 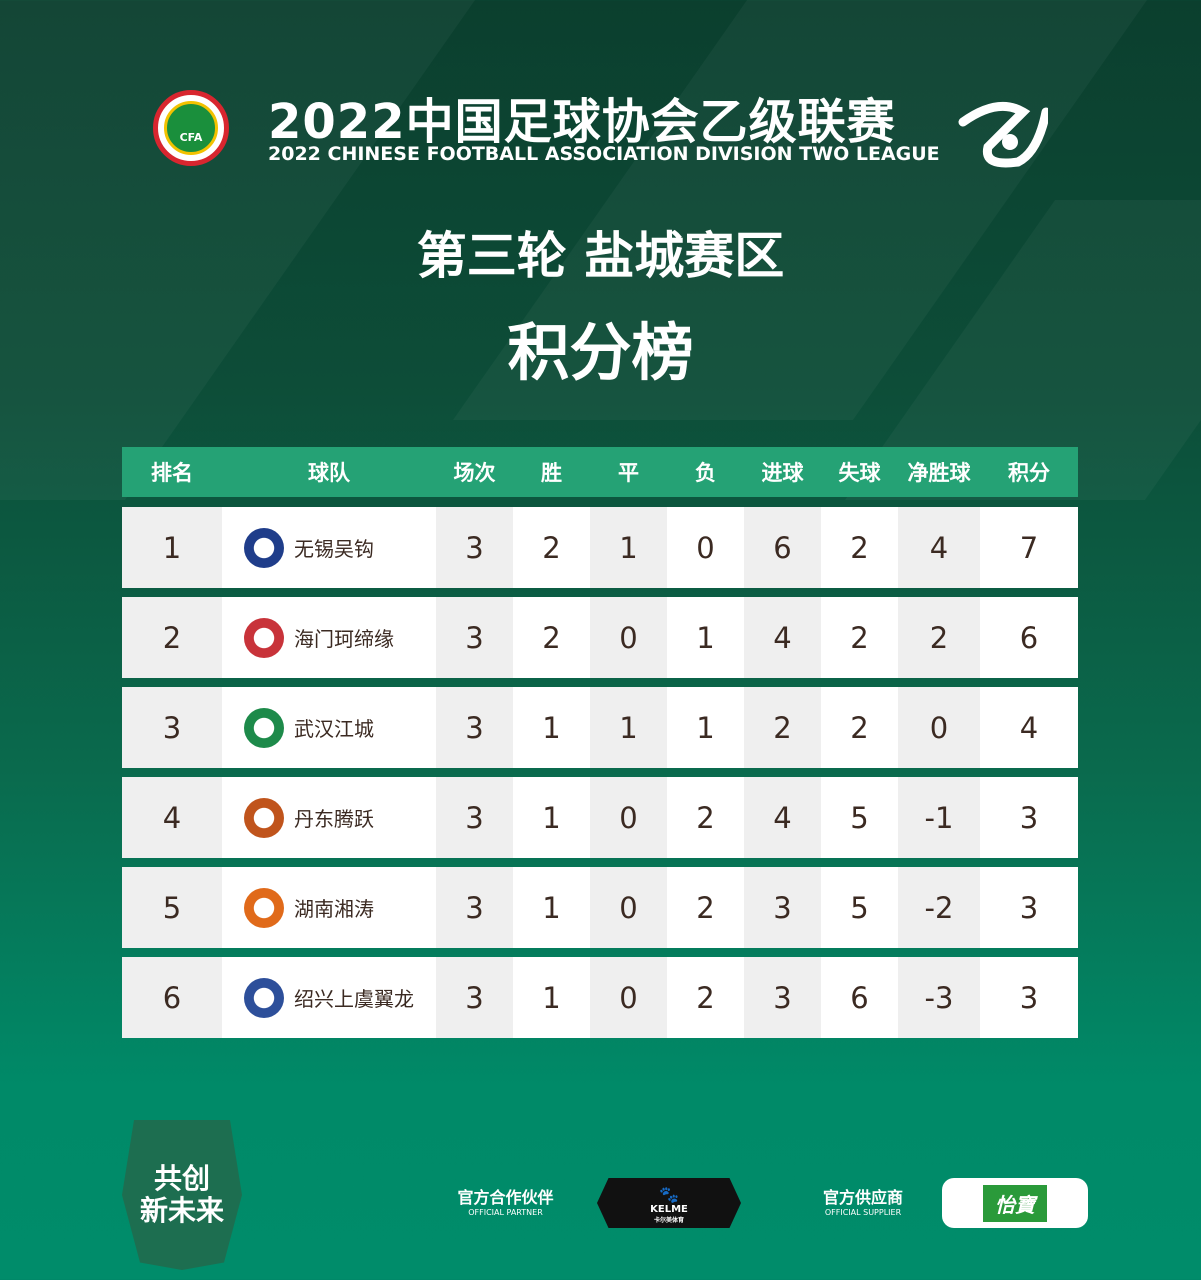 I want to click on team-cell: 丹东腾跃, so click(x=329, y=817).